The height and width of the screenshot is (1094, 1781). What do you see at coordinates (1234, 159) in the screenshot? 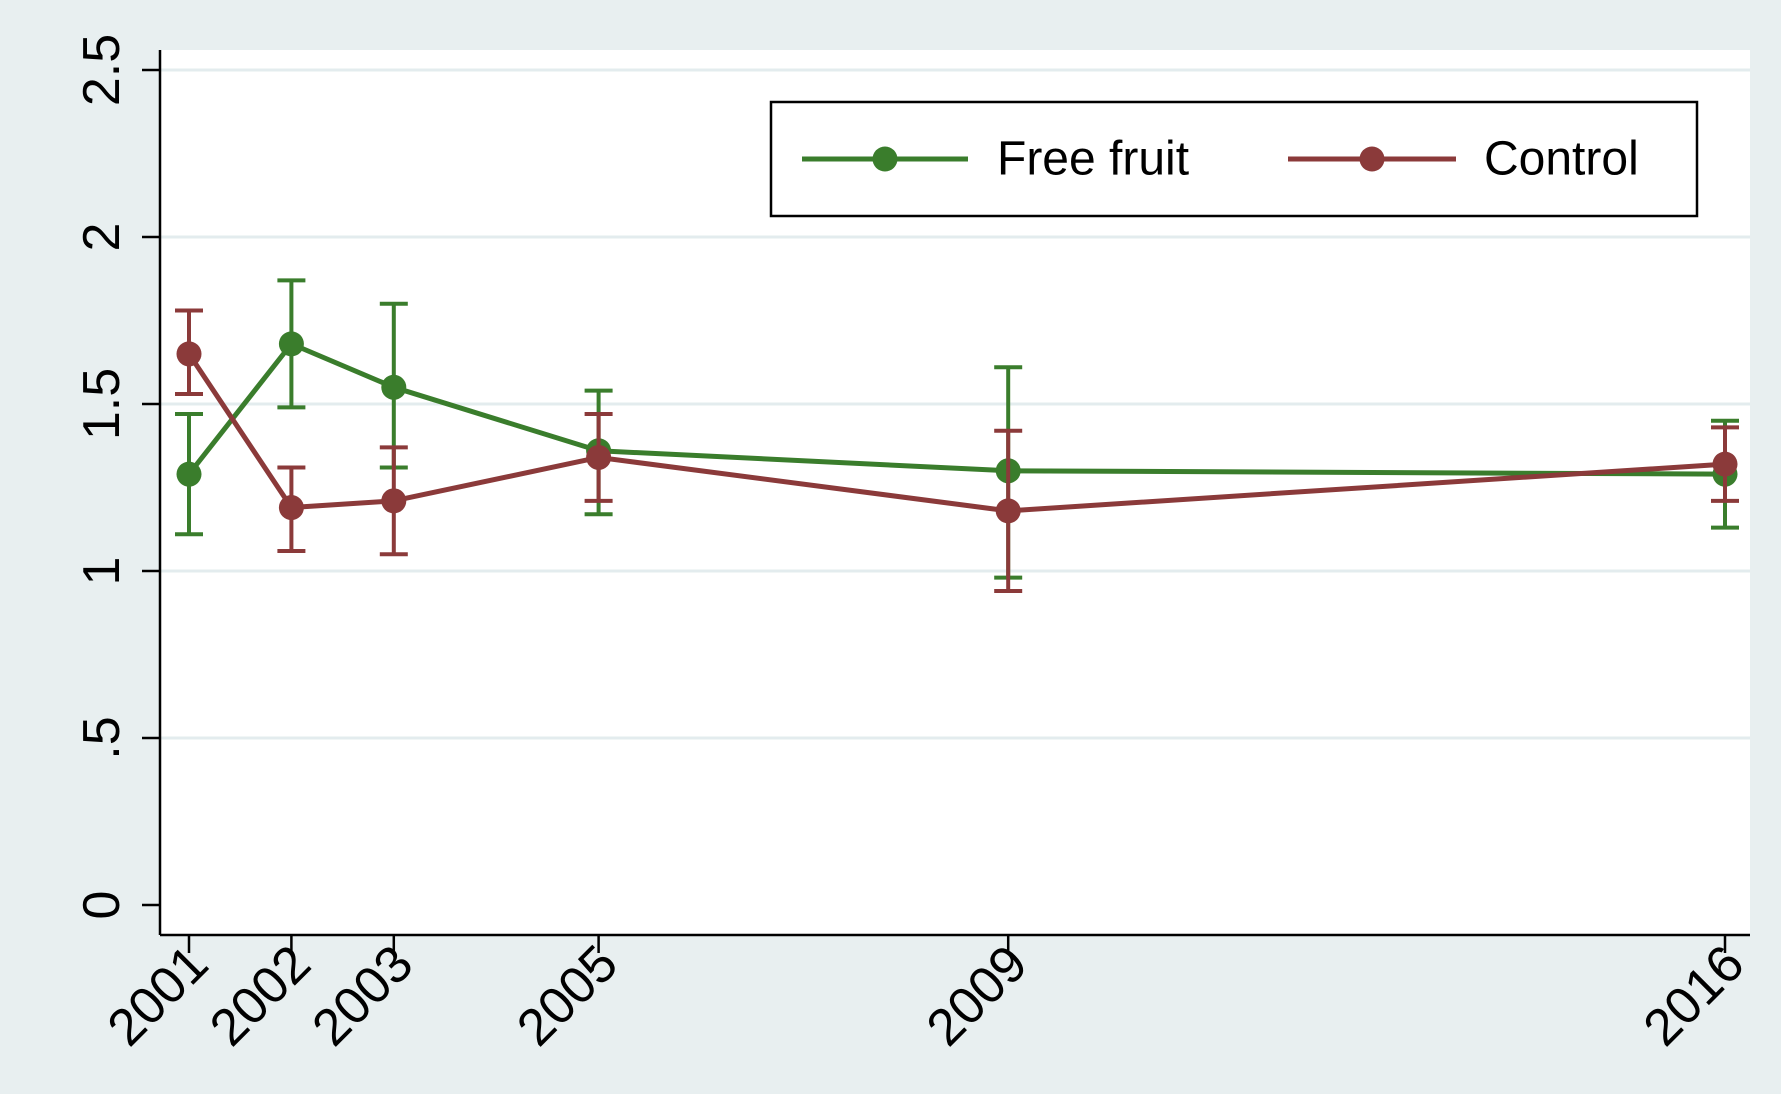
I see `legend: Free fruit Control` at bounding box center [1234, 159].